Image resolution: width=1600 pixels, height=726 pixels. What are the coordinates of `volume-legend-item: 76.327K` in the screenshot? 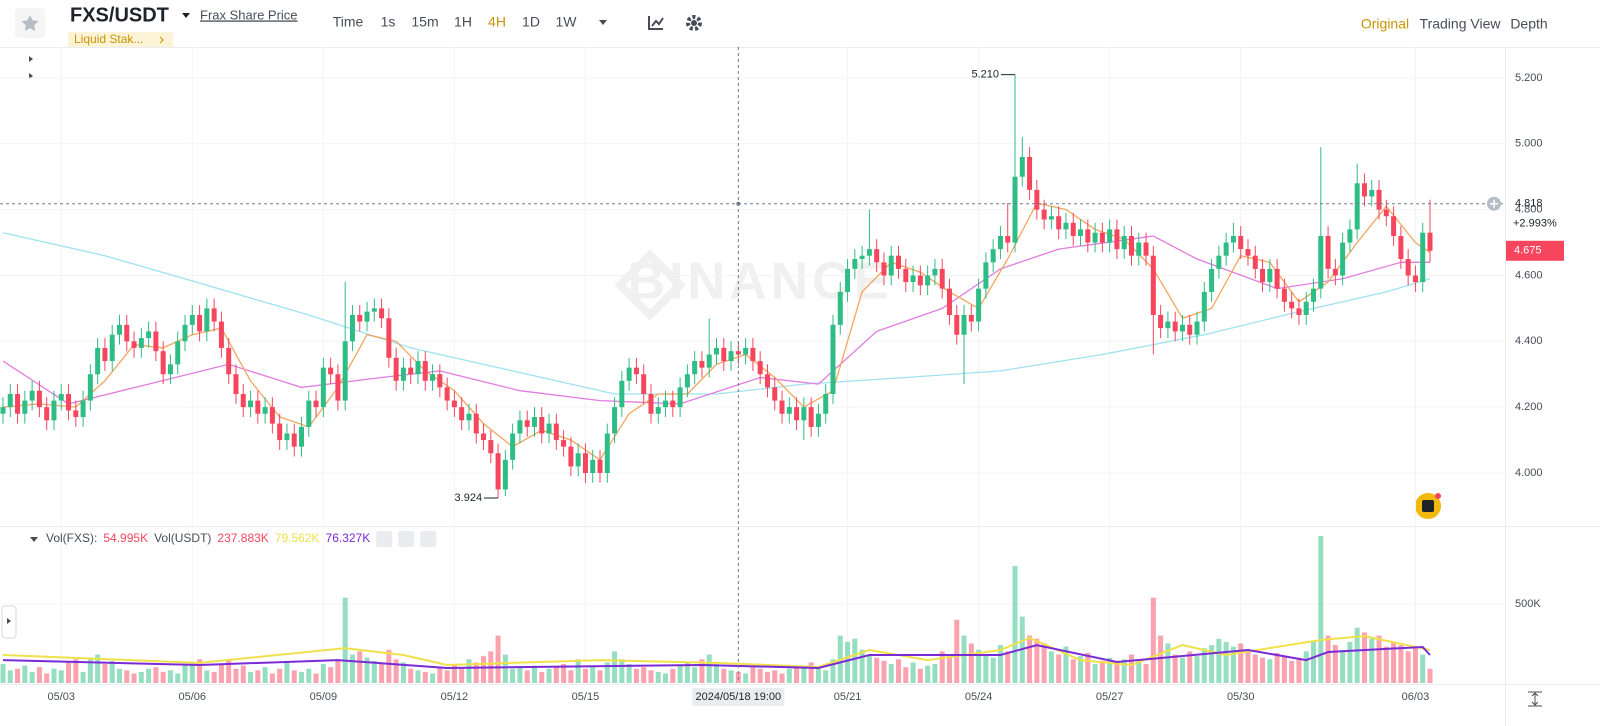 It's located at (348, 538).